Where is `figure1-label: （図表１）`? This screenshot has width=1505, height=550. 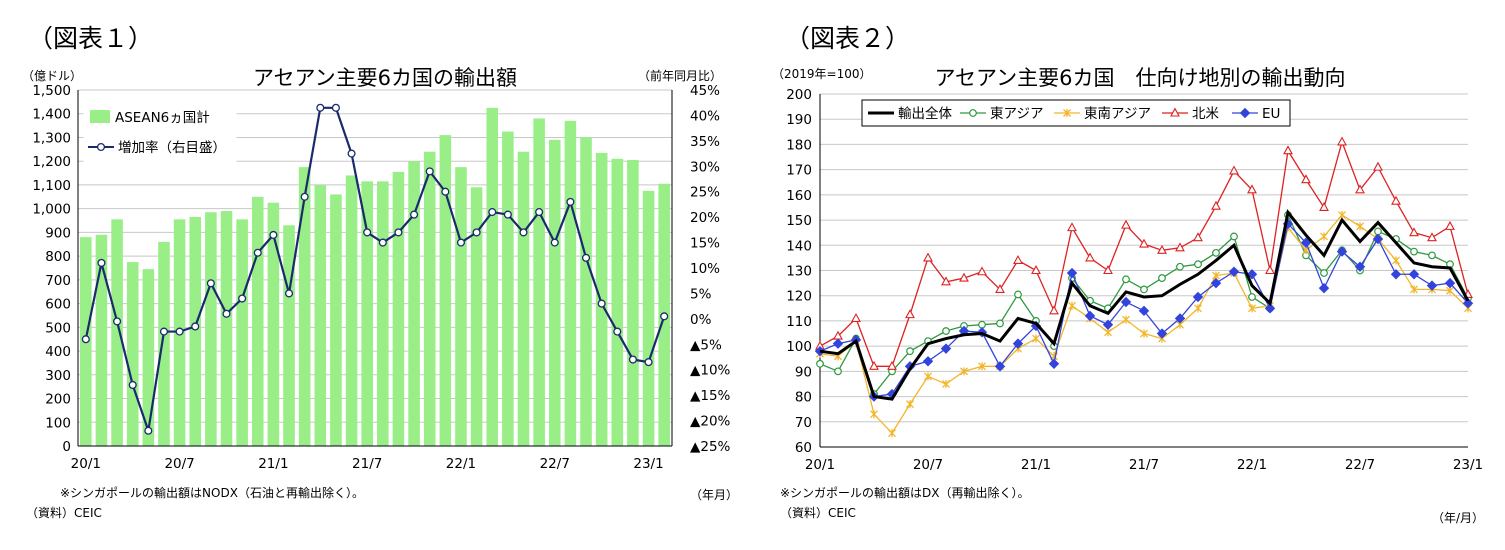 figure1-label: （図表１） is located at coordinates (90, 38).